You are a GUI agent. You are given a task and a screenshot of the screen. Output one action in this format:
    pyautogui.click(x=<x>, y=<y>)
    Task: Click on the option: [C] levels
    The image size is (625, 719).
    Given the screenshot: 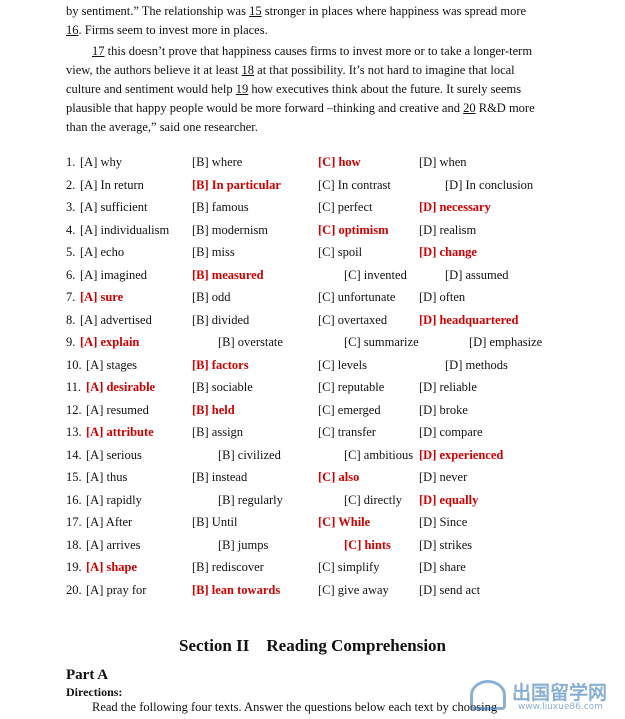 What is the action you would take?
    pyautogui.click(x=342, y=364)
    